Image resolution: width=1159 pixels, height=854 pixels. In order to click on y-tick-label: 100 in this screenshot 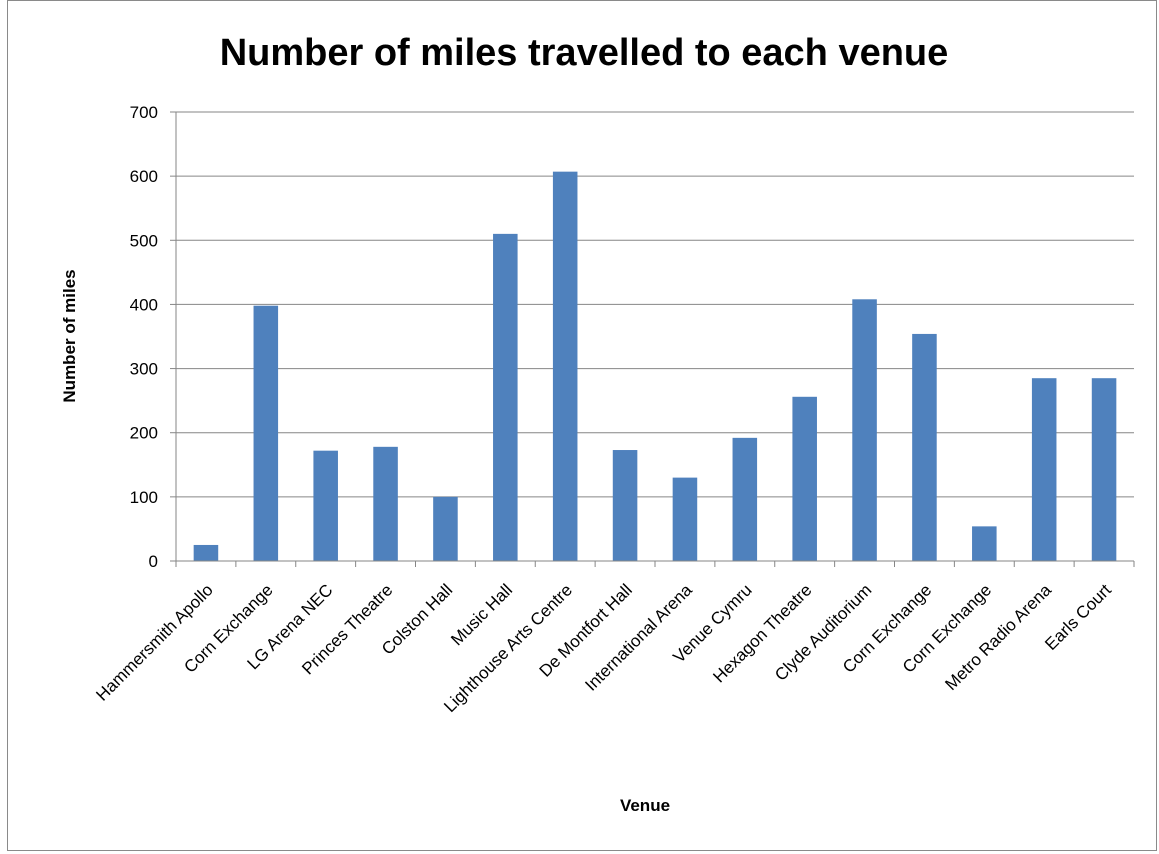, I will do `click(144, 497)`.